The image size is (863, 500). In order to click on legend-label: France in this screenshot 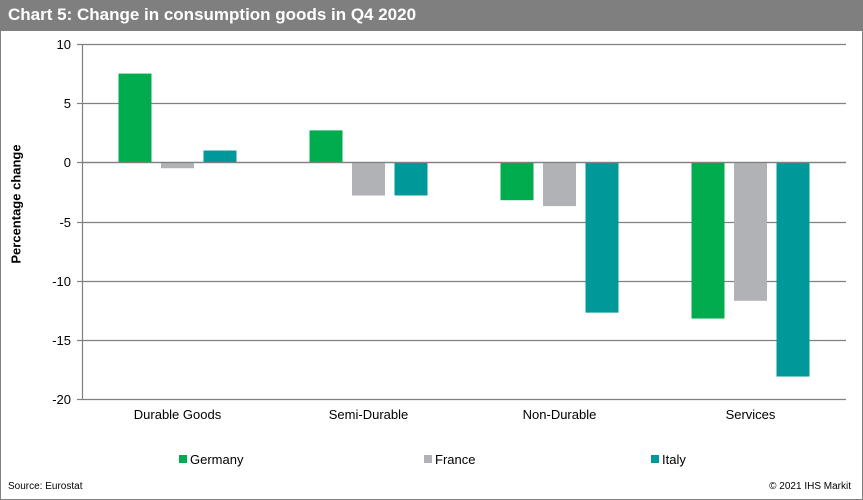, I will do `click(455, 459)`.